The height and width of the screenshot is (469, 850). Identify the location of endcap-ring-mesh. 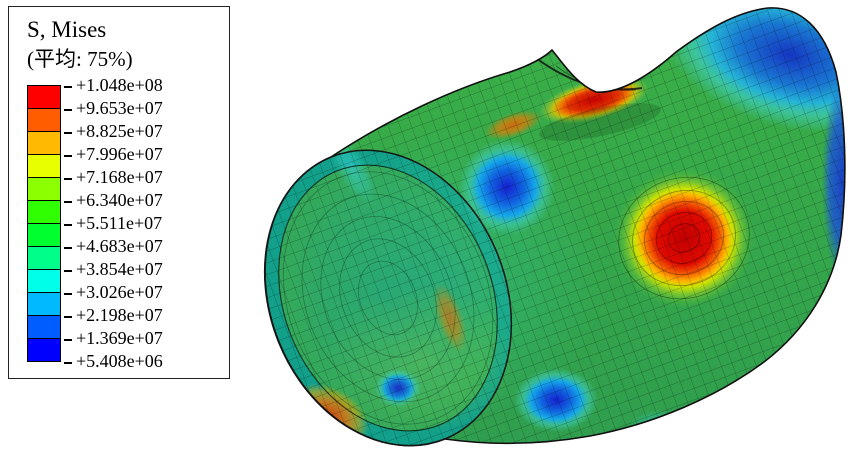
(684, 238).